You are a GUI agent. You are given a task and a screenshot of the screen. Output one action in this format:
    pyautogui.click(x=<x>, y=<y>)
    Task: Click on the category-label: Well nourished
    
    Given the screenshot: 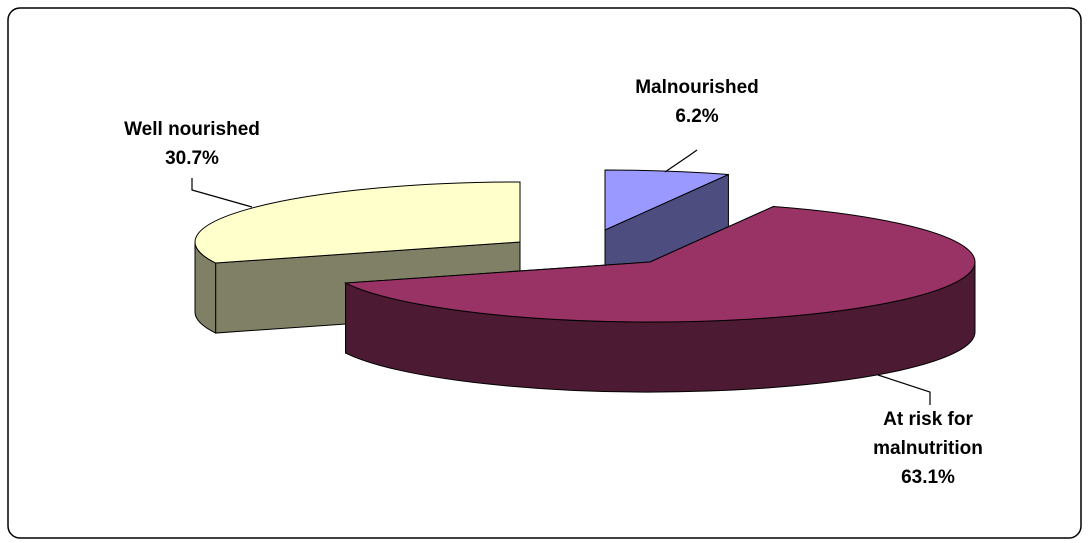 What is the action you would take?
    pyautogui.click(x=192, y=129)
    